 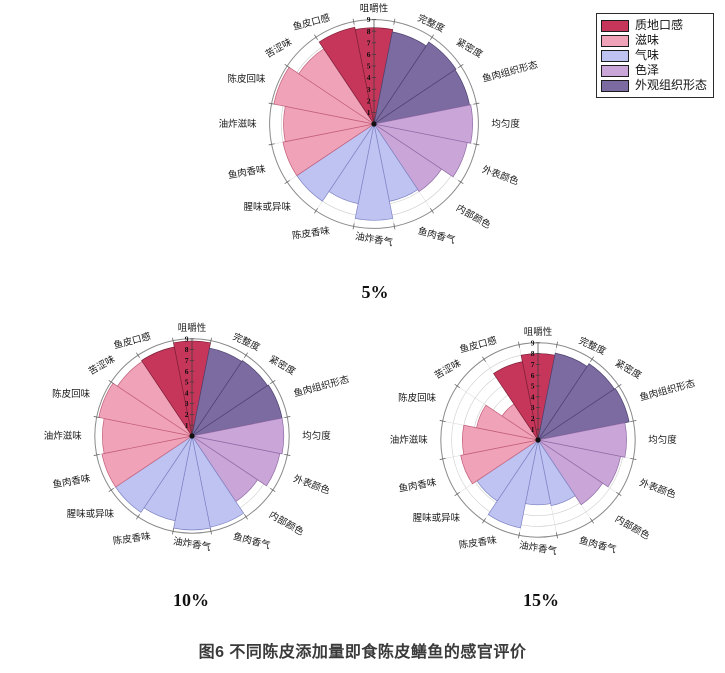 I want to click on category-label-咀嚼性: 咀嚼性, so click(x=192, y=328).